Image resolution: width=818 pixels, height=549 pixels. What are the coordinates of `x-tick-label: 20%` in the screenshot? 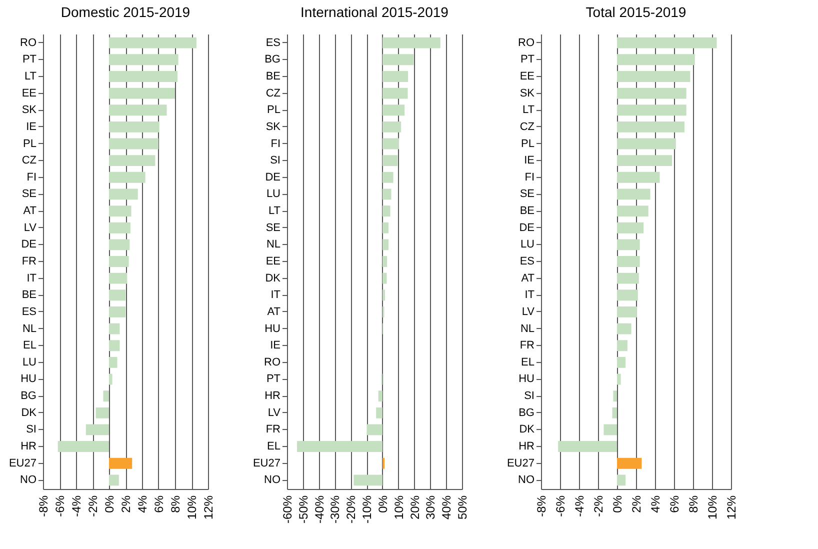 It's located at (415, 507).